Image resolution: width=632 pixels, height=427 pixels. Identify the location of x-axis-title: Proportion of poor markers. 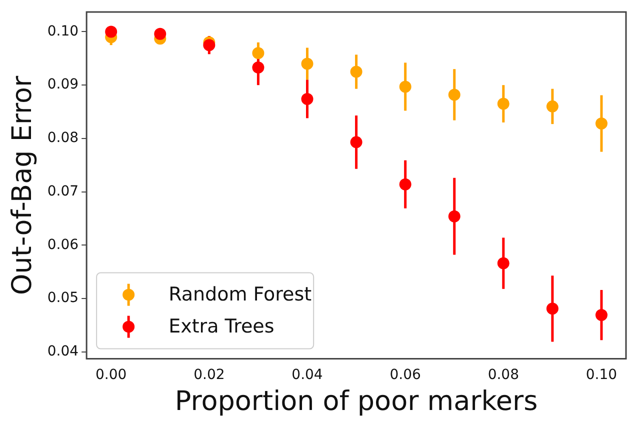
(356, 401).